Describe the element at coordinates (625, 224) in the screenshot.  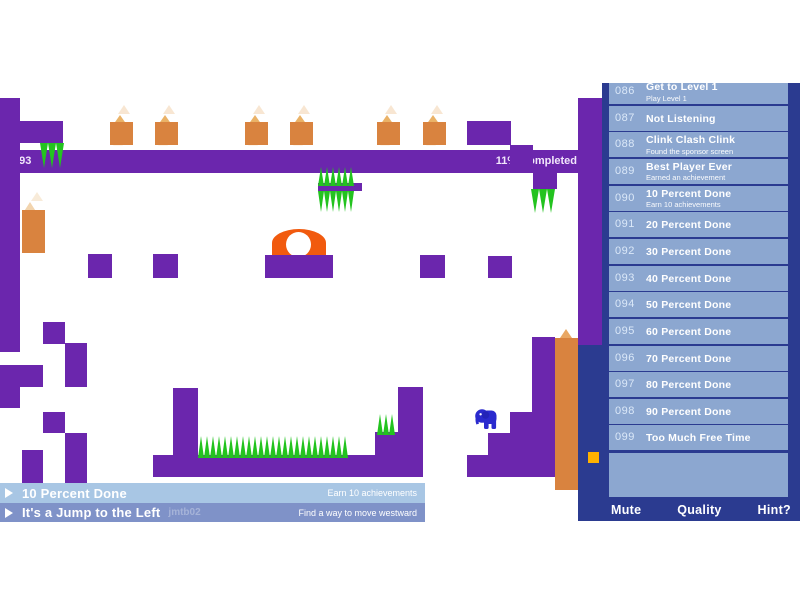
I see `achievement-number: 091` at that location.